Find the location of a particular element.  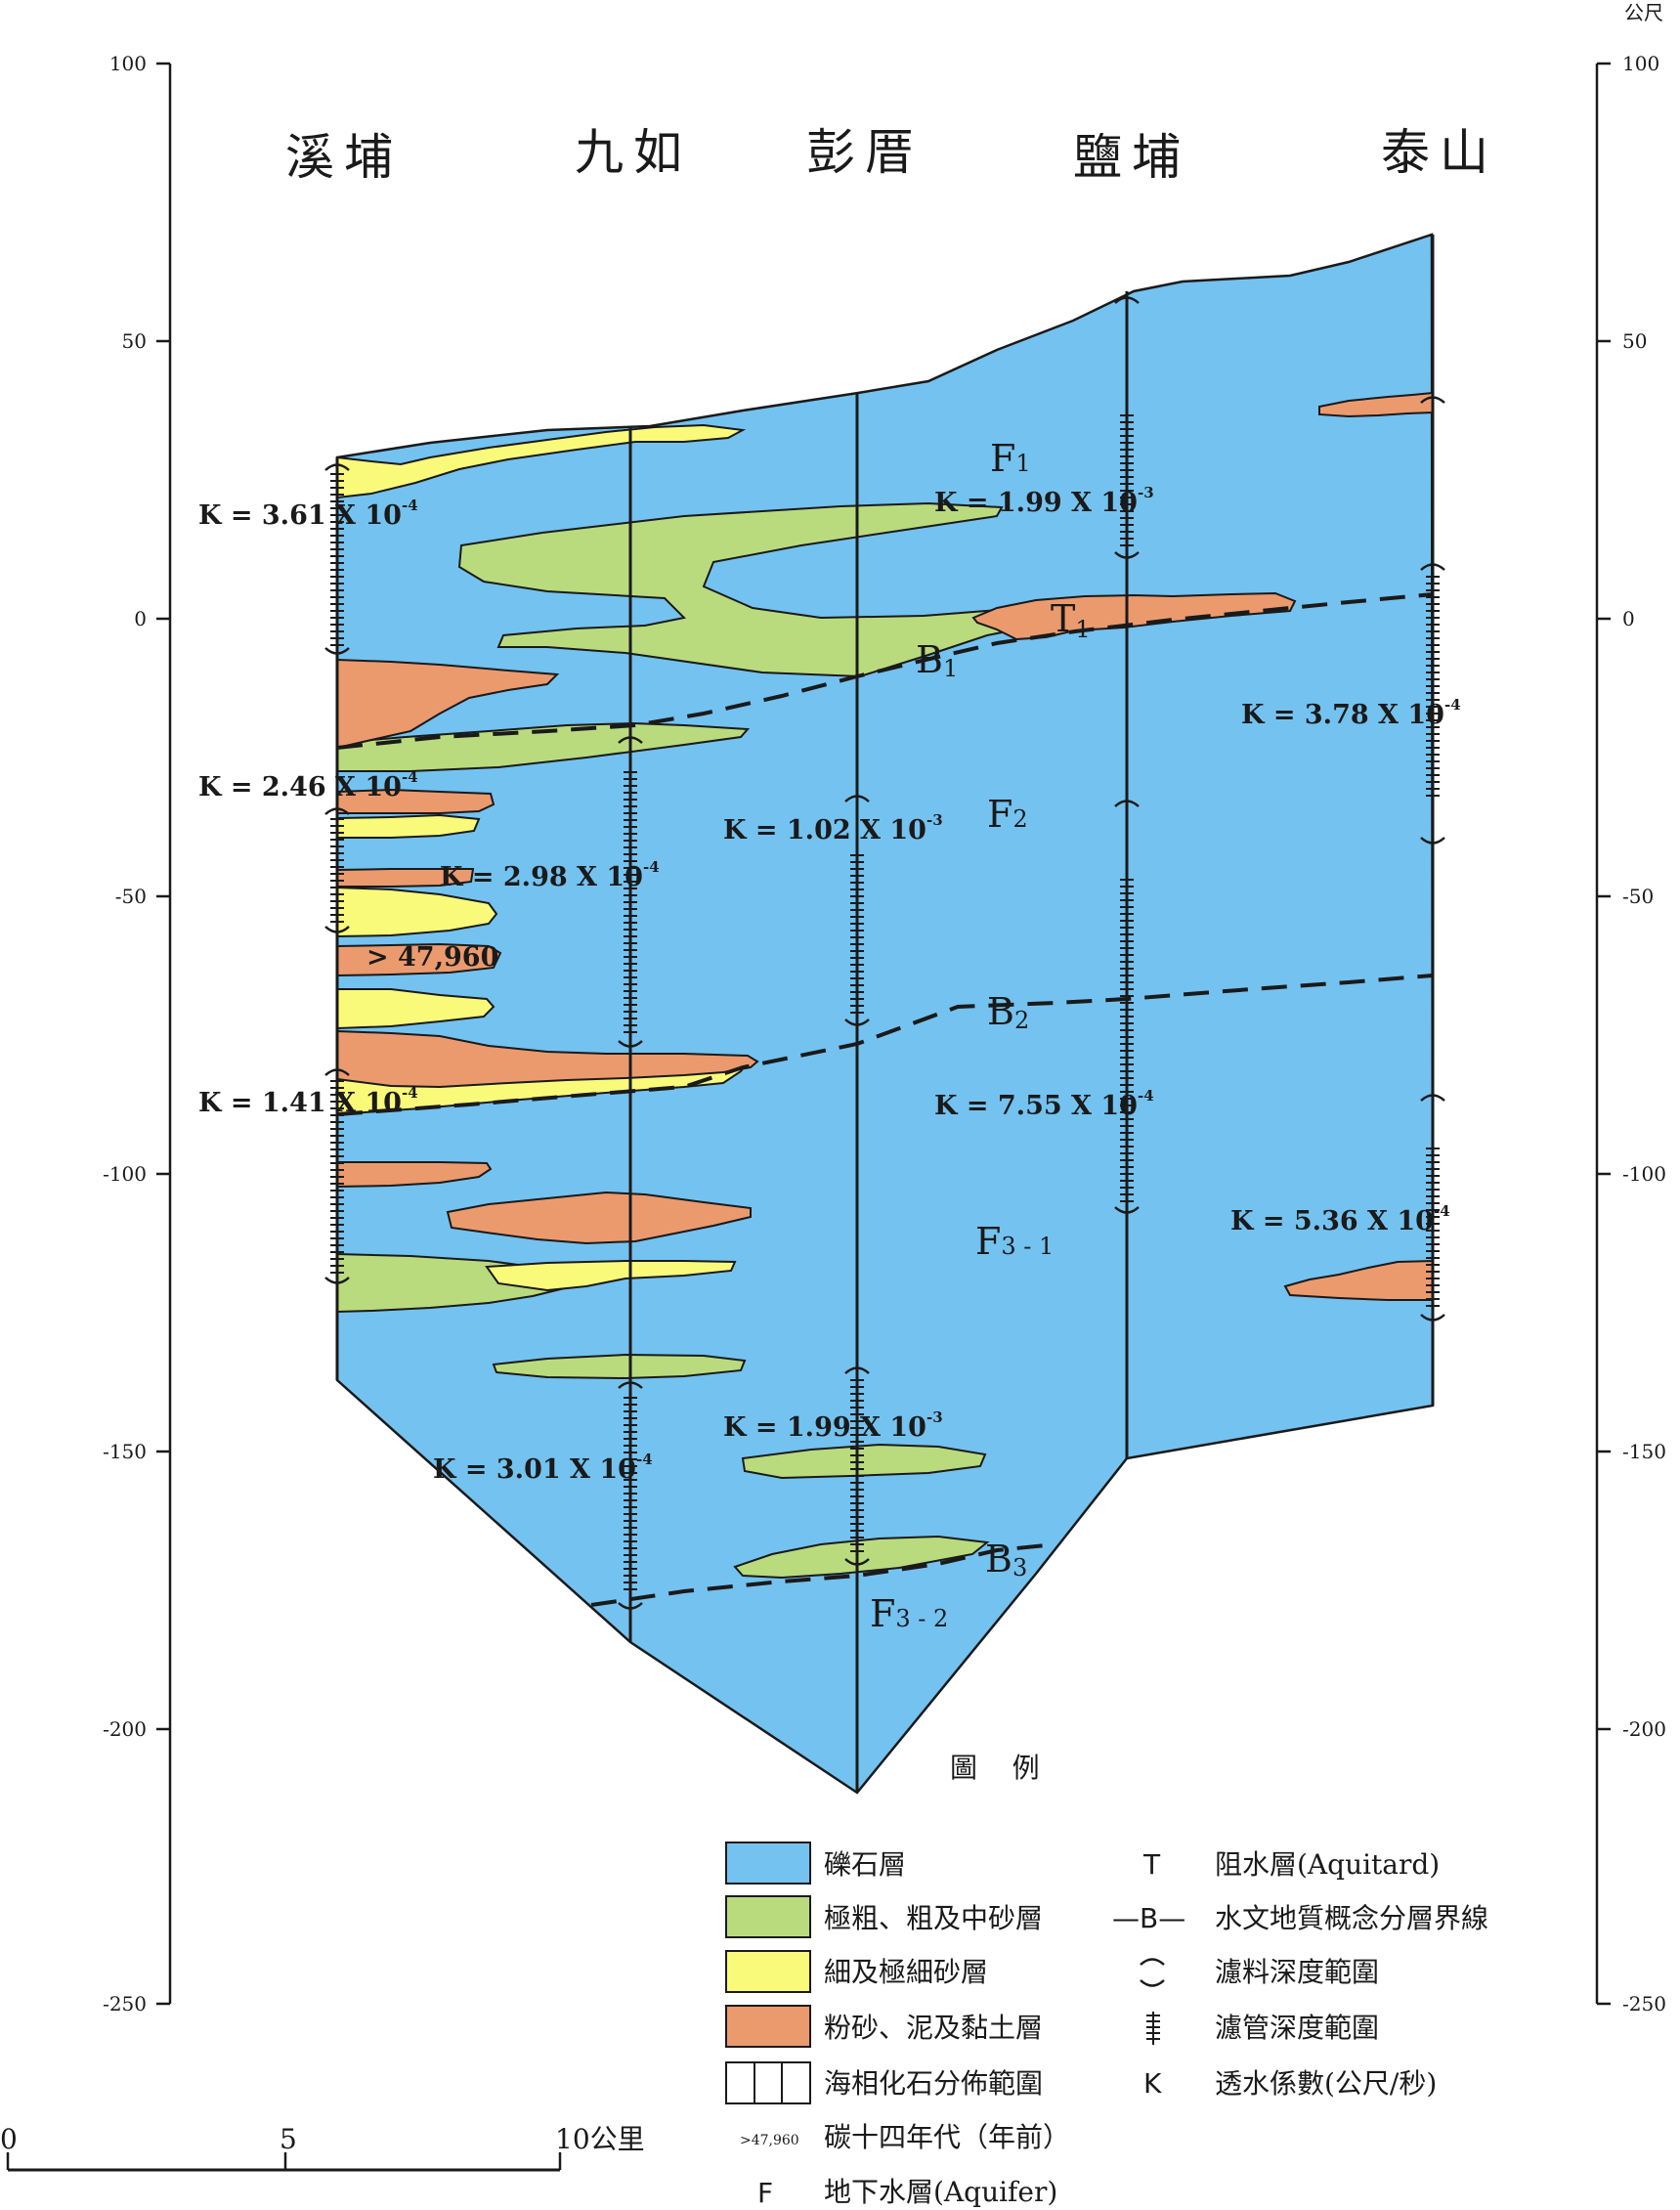

legend-label-silt-clay: 粉砂、泥及黏土層 is located at coordinates (933, 2028).